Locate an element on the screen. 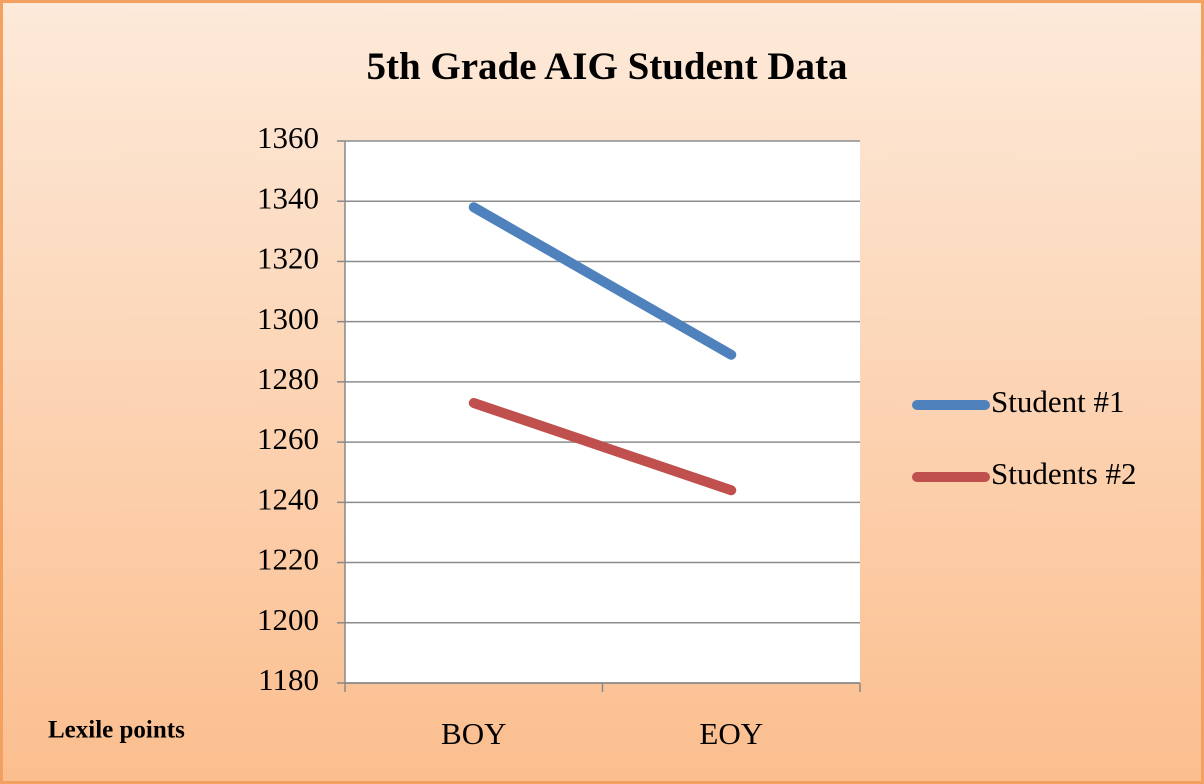  axis-label: Lexile points is located at coordinates (116, 730).